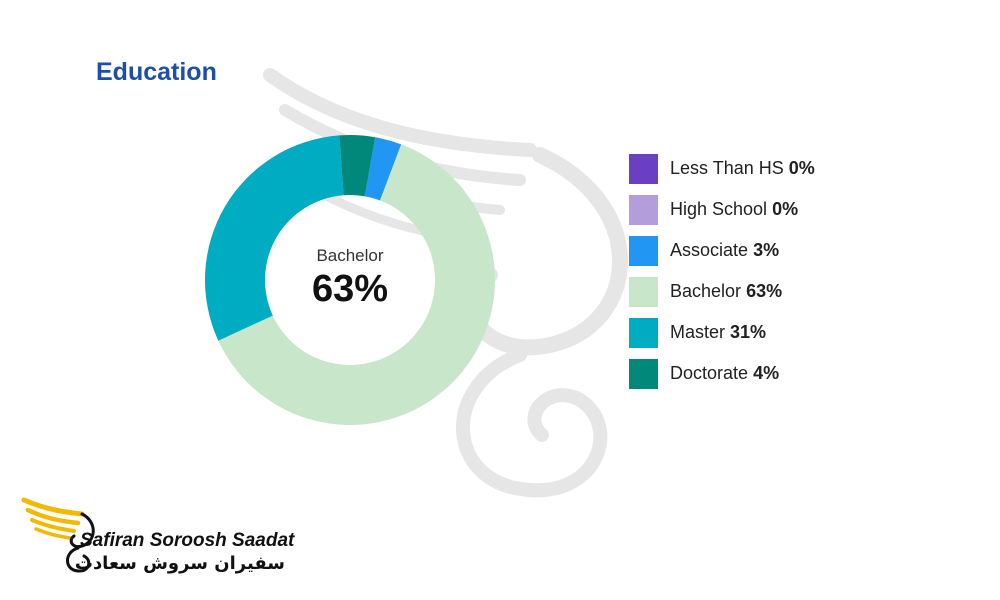 This screenshot has width=1000, height=600. I want to click on legend-label: High School, so click(719, 209).